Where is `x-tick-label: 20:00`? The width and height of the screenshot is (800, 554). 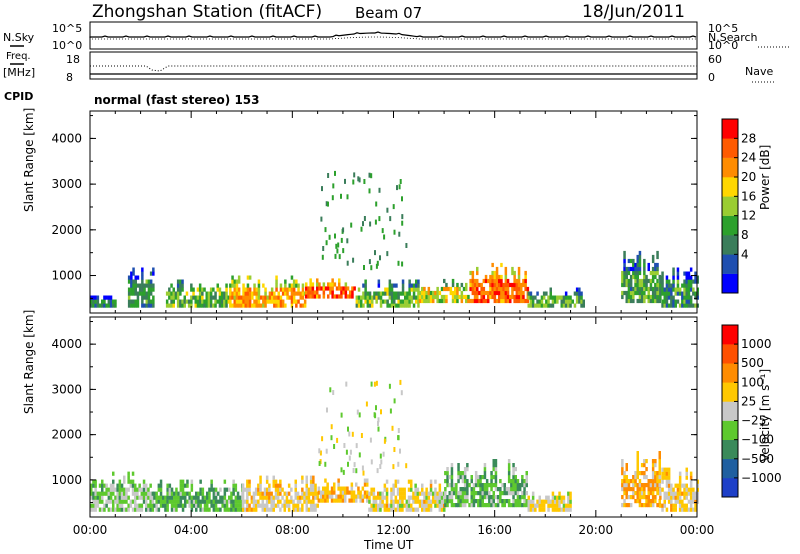
x-tick-label: 20:00 is located at coordinates (596, 530).